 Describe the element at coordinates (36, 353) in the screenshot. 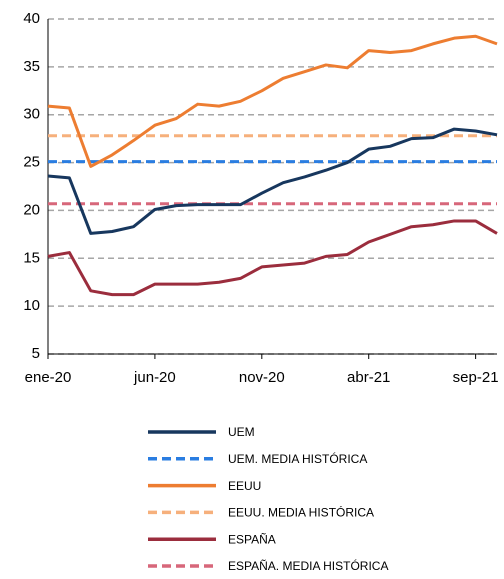

I see `y-tick-label: 5` at that location.